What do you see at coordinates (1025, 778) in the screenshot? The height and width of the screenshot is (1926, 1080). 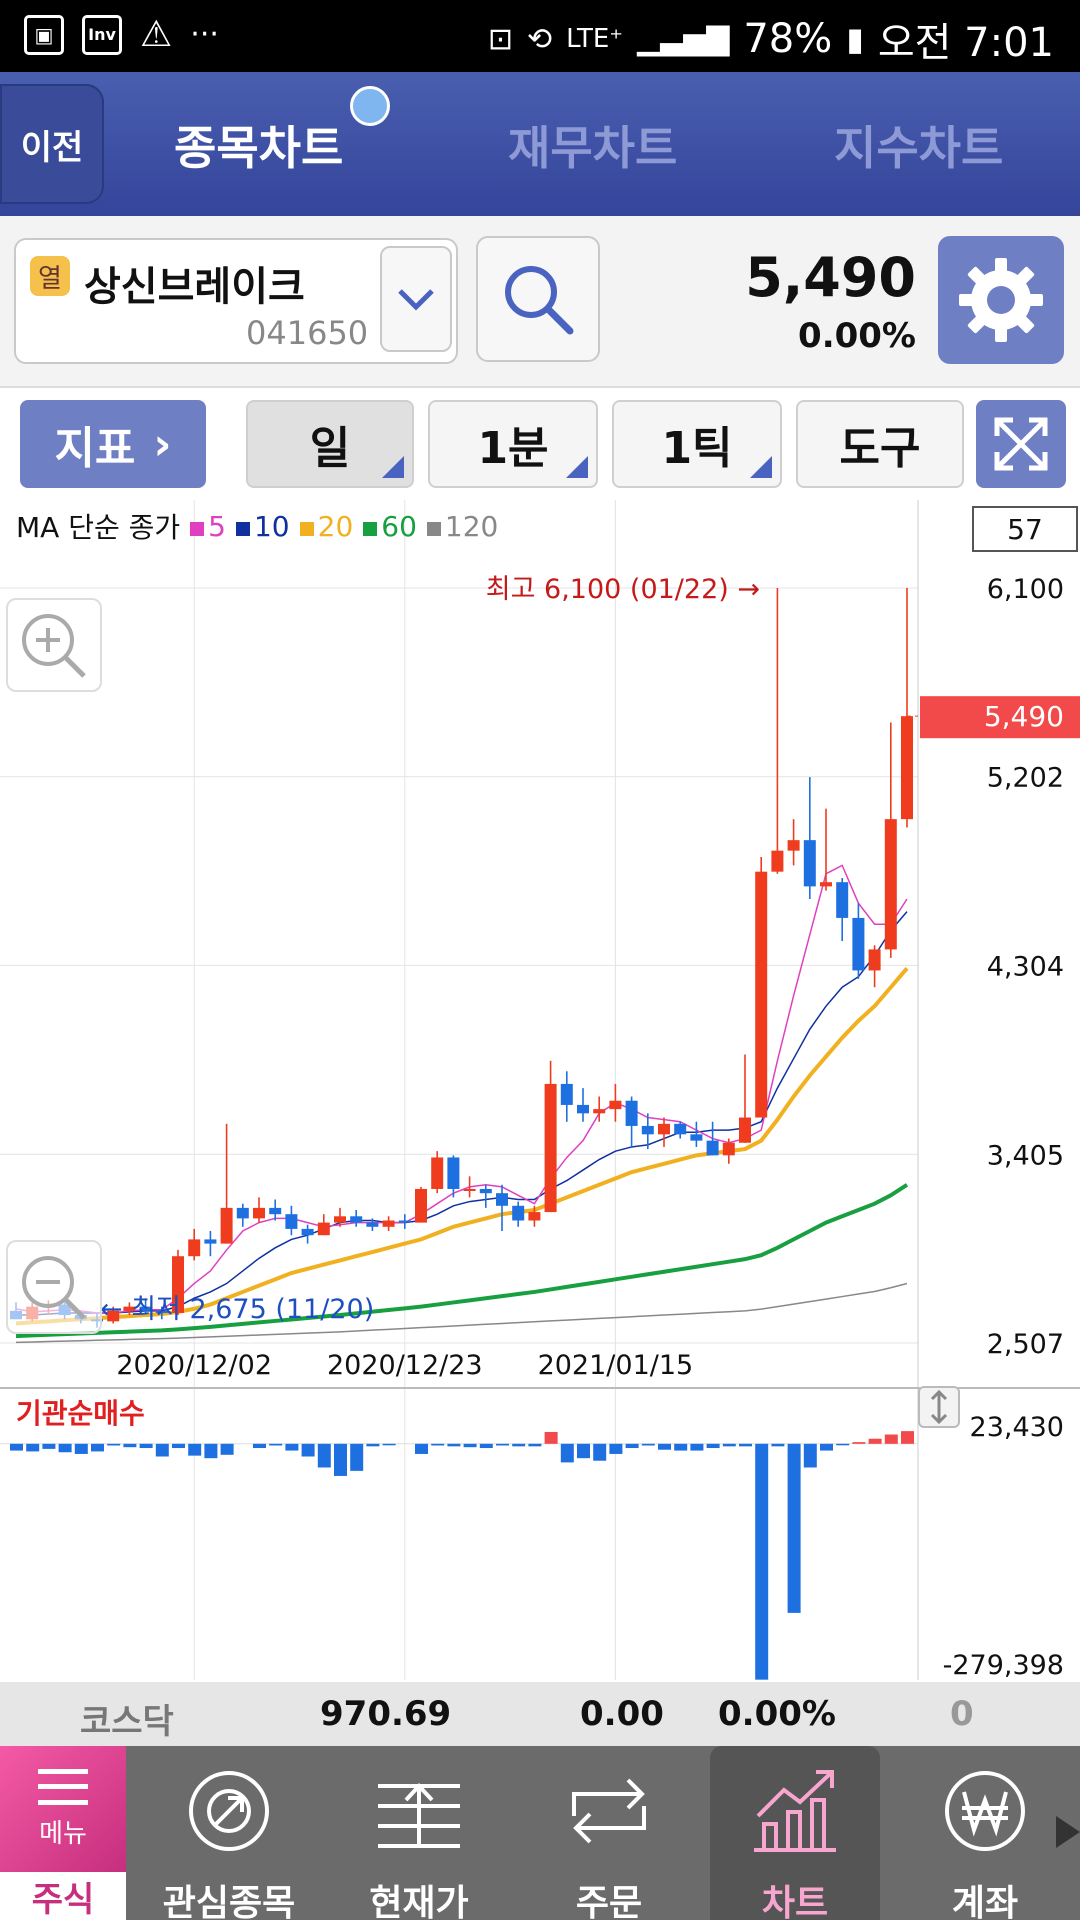 I see `price-tick-label: 5,202` at bounding box center [1025, 778].